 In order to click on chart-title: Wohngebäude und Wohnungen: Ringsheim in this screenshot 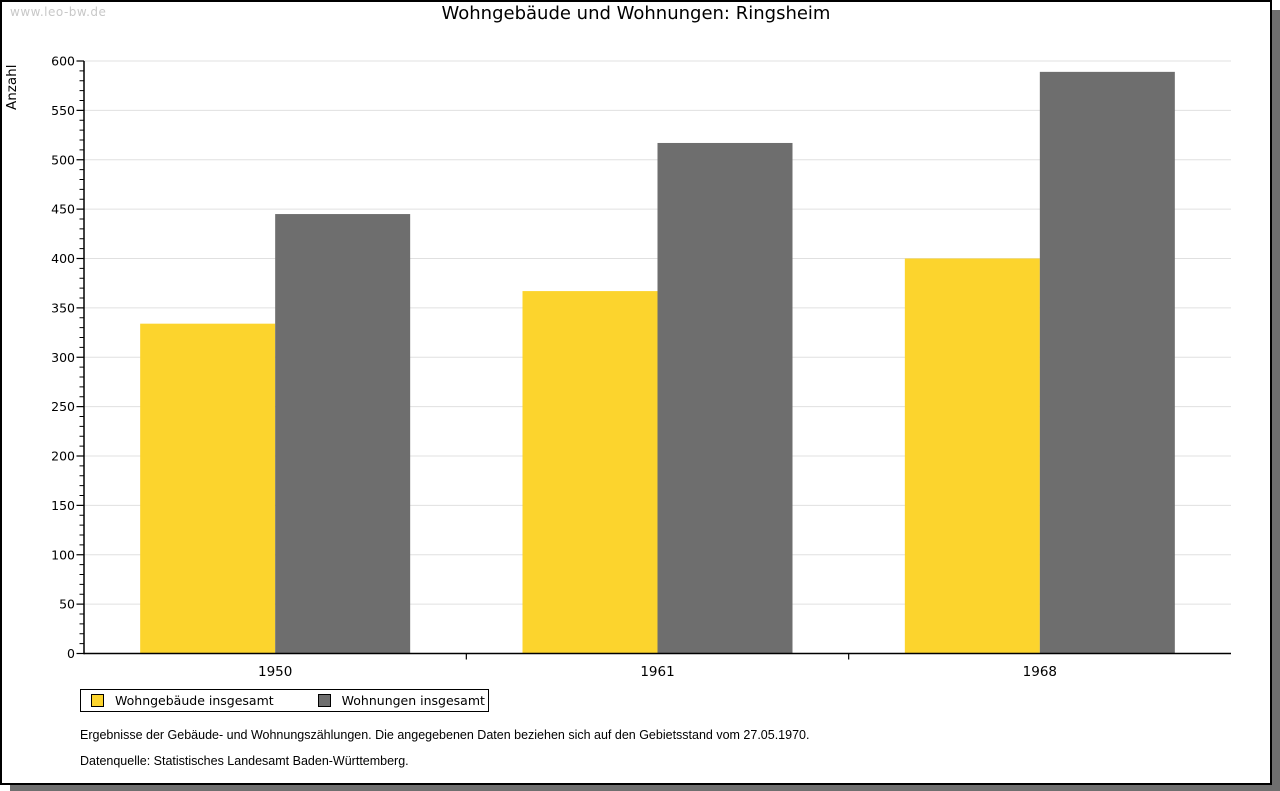, I will do `click(636, 13)`.